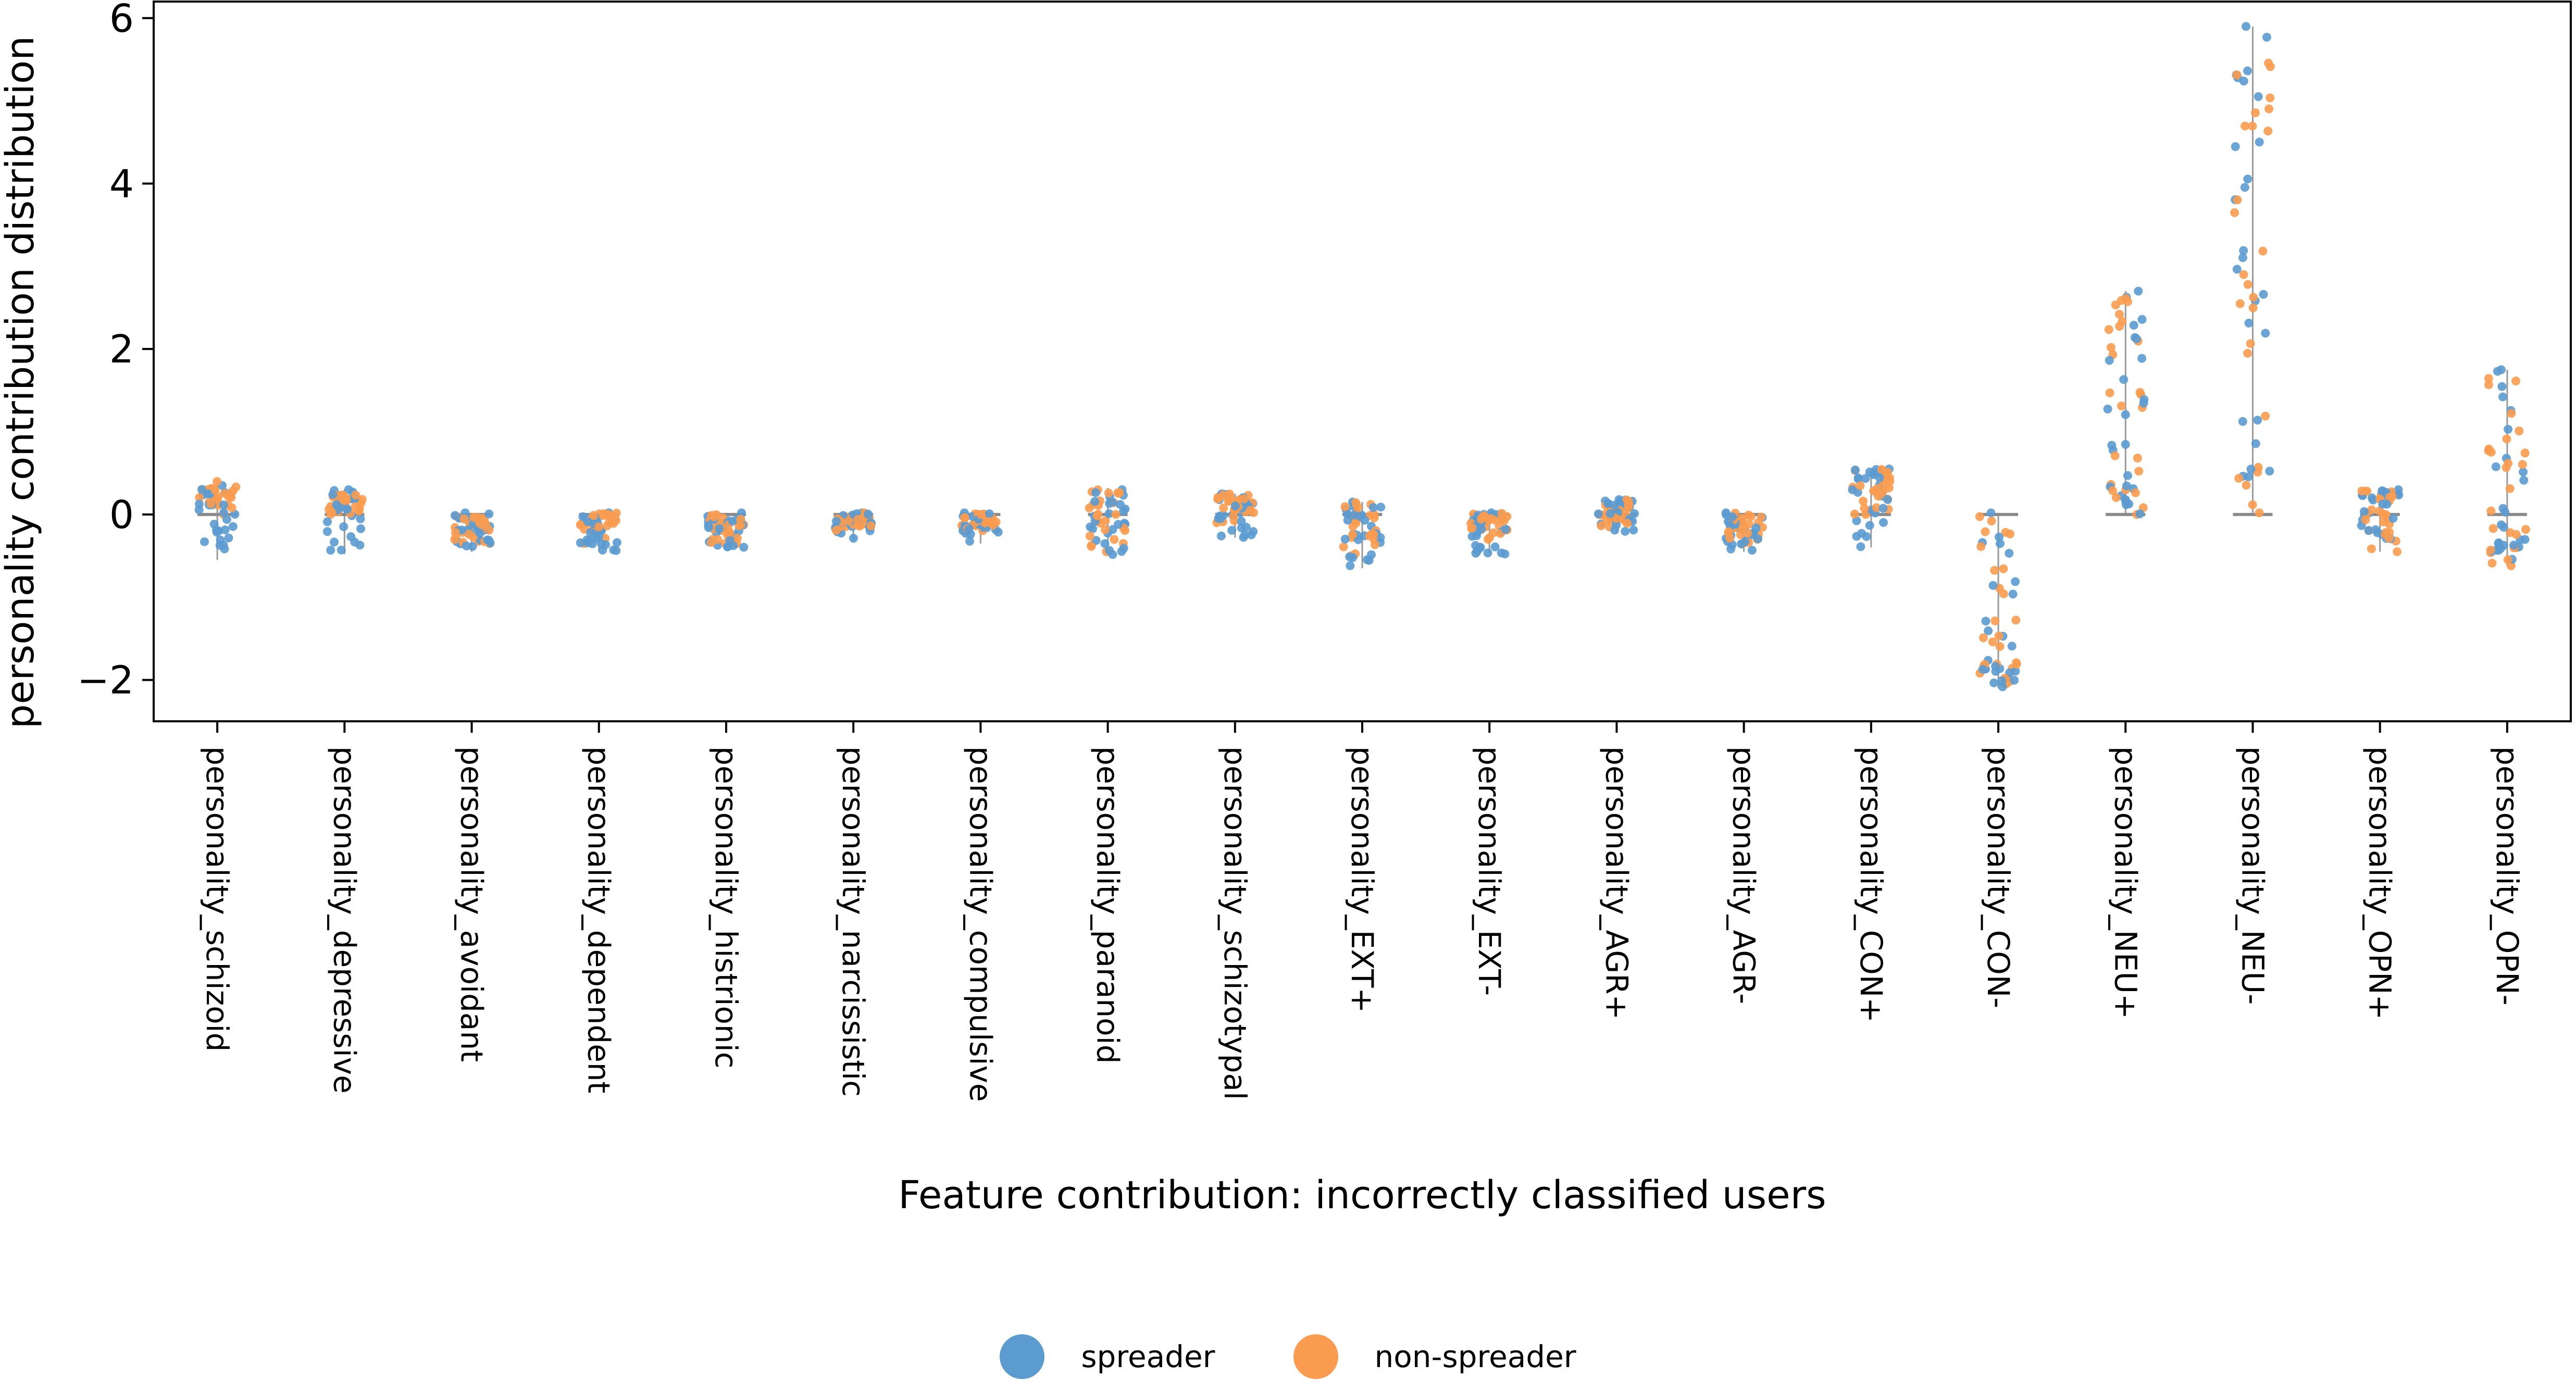 This screenshot has width=2576, height=1390. Describe the element at coordinates (472, 904) in the screenshot. I see `x-tick-label: personality_avoidant` at that location.